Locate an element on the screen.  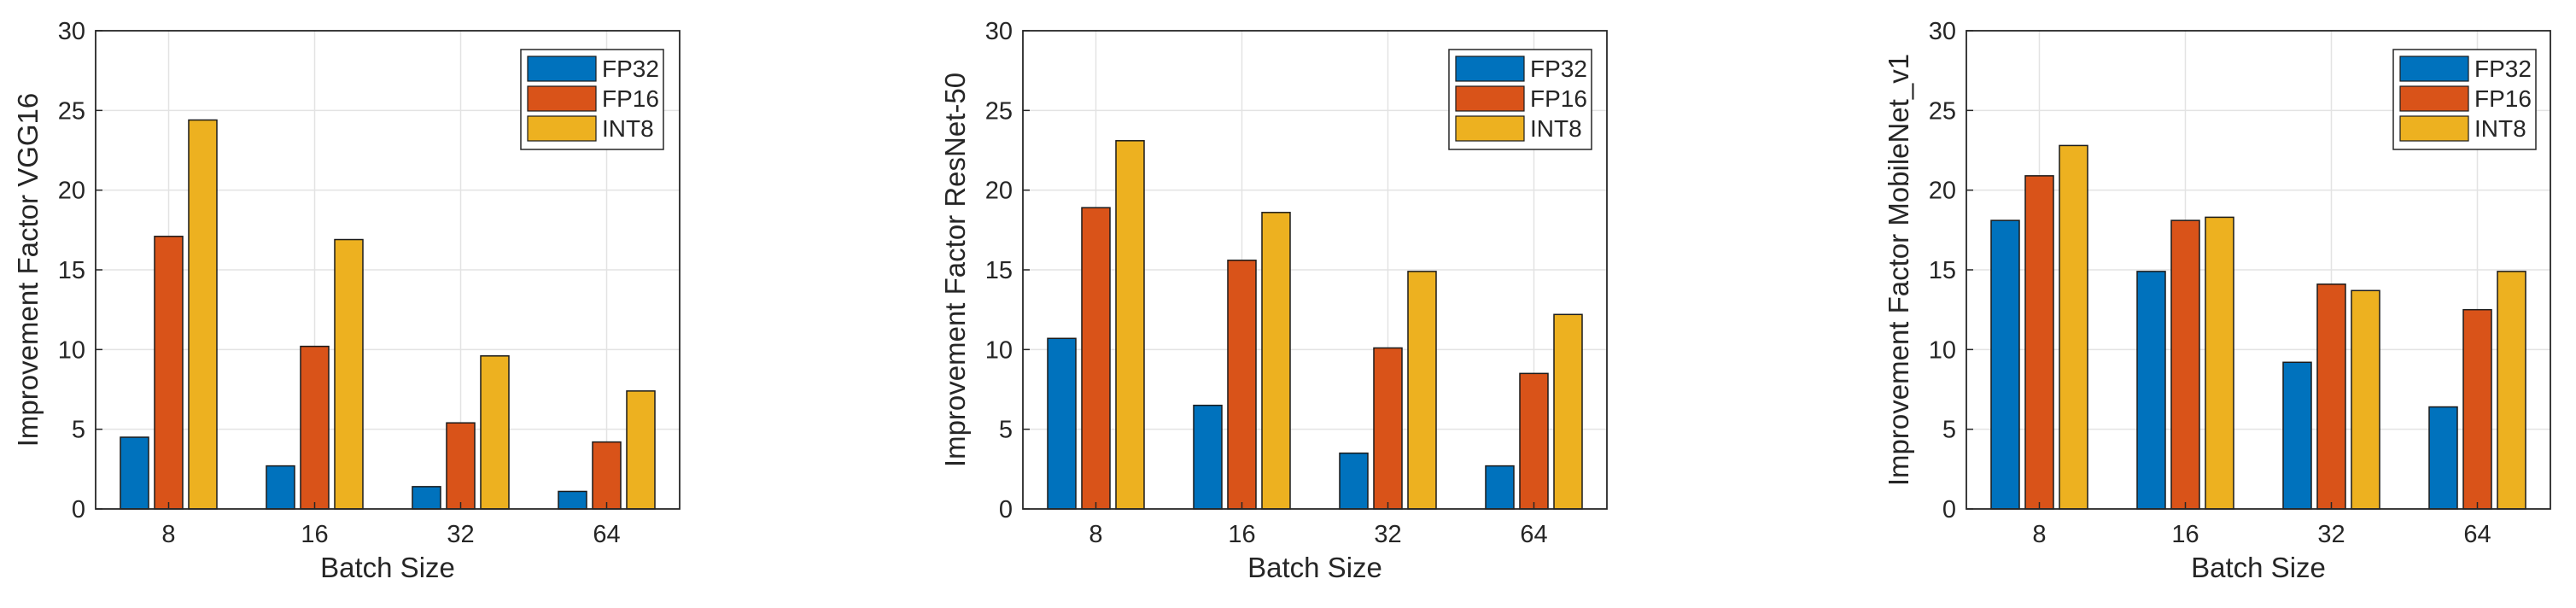
y-axis-label: Improvement Factor MobileNet_v1 is located at coordinates (1898, 270).